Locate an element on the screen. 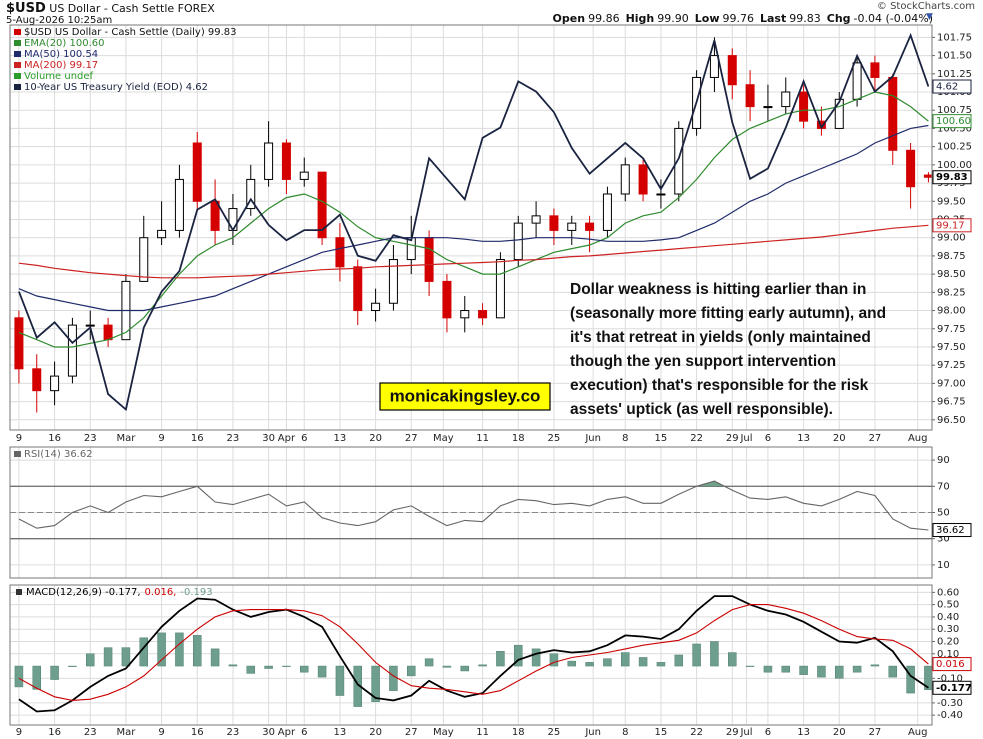  y-tick-label: 96.75 is located at coordinates (951, 402).